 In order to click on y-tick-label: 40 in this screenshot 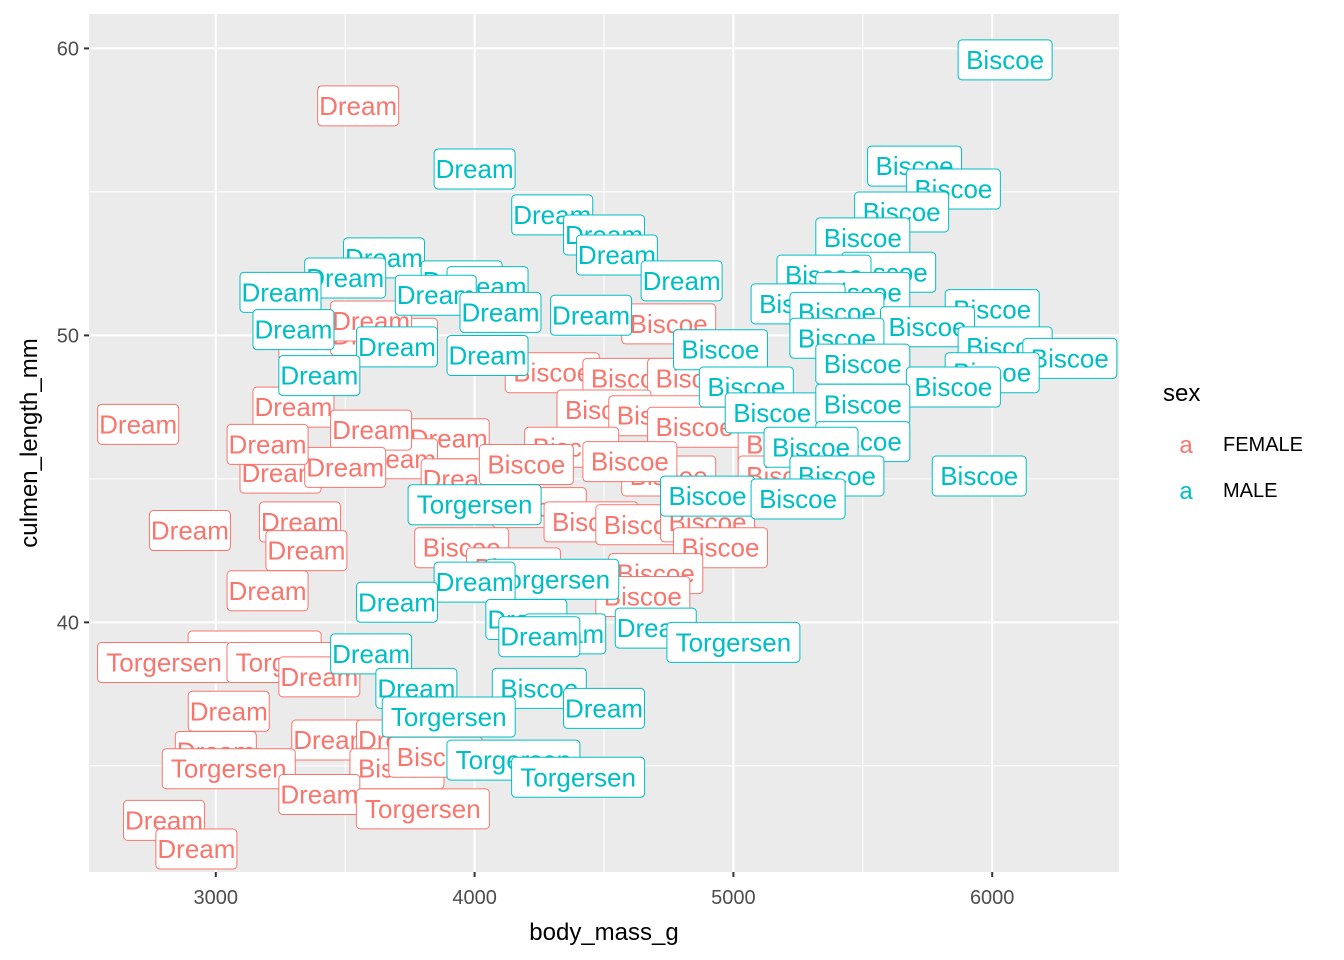, I will do `click(68, 623)`.